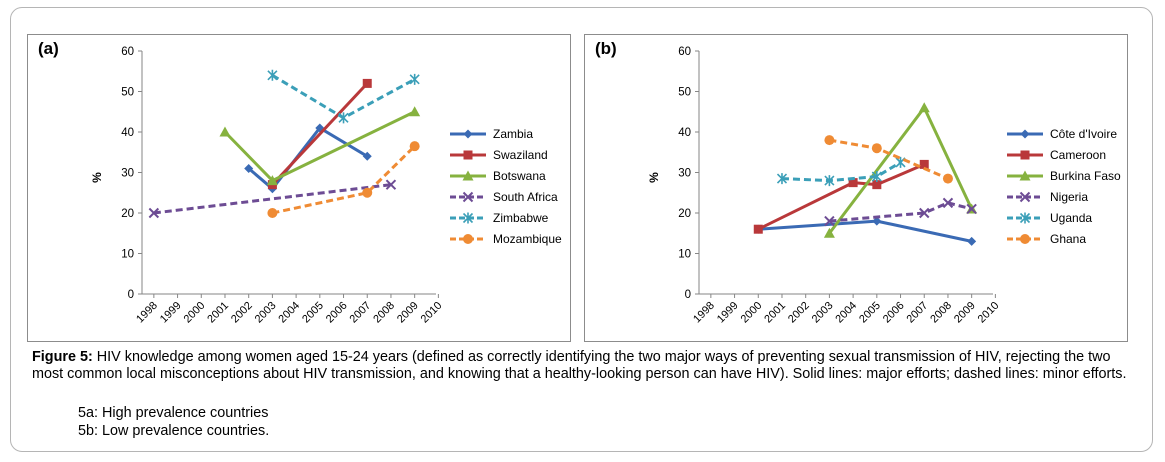  What do you see at coordinates (829, 232) in the screenshot?
I see `data-point-burkina-faso` at bounding box center [829, 232].